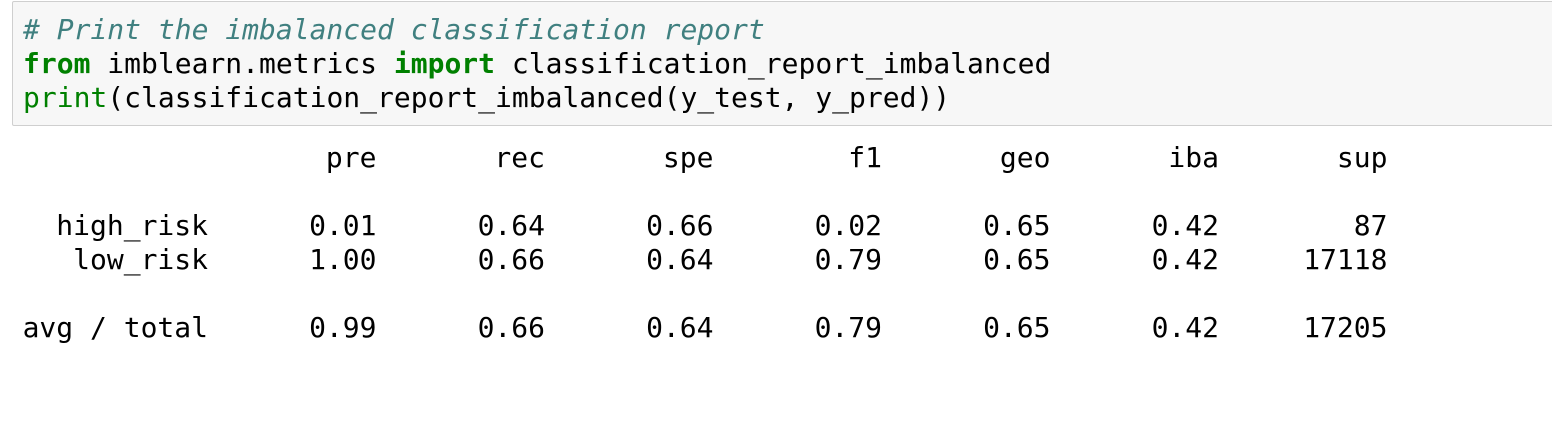 Image resolution: width=1552 pixels, height=422 pixels. What do you see at coordinates (57, 63) in the screenshot?
I see `keyword-from: from` at bounding box center [57, 63].